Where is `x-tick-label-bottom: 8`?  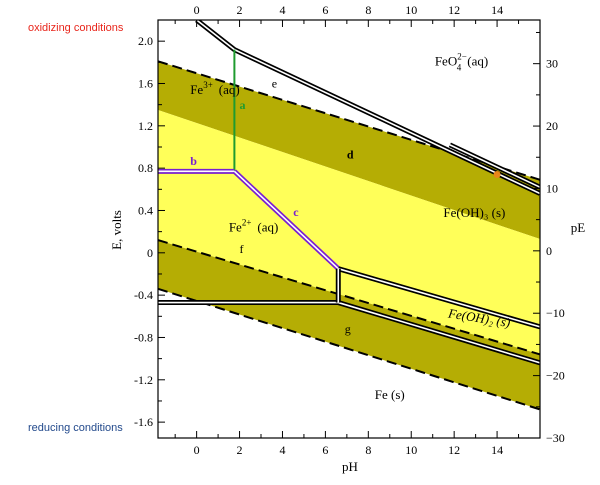
x-tick-label-bottom: 8 is located at coordinates (368, 450).